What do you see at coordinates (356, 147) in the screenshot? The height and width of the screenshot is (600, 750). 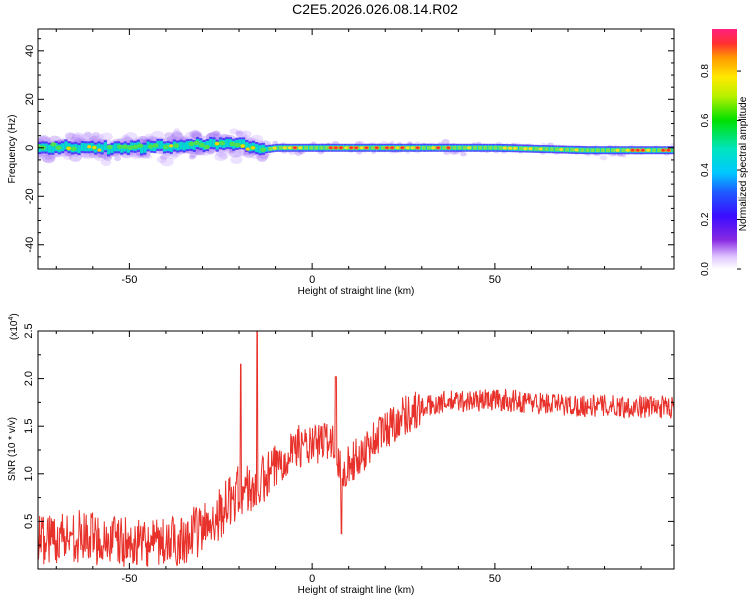 I see `spectrogram-plot-area` at bounding box center [356, 147].